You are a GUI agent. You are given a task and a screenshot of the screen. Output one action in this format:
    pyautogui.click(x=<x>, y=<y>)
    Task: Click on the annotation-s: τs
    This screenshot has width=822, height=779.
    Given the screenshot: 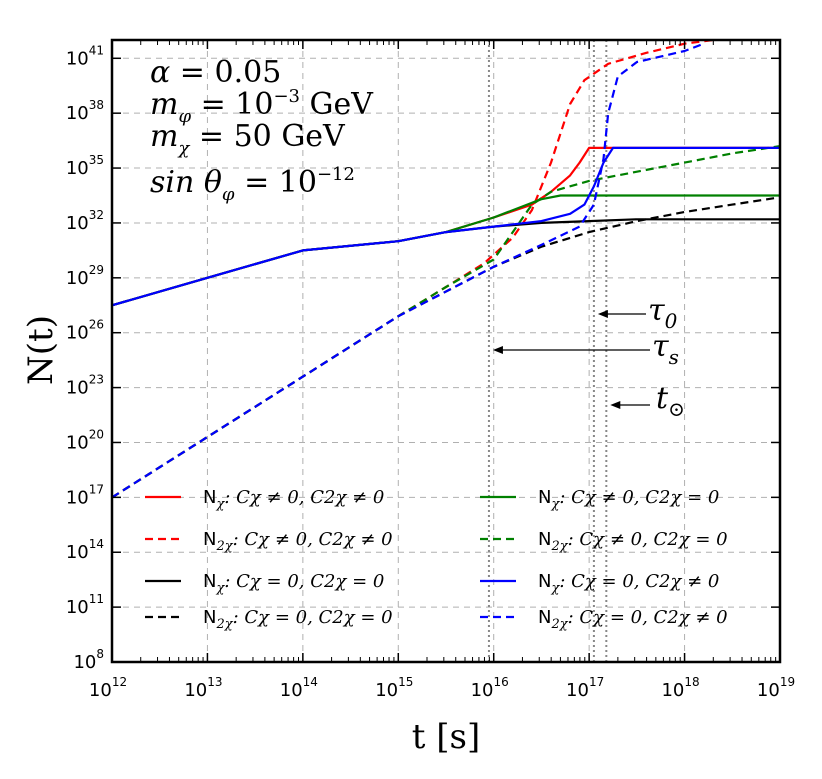 What is the action you would take?
    pyautogui.click(x=665, y=349)
    